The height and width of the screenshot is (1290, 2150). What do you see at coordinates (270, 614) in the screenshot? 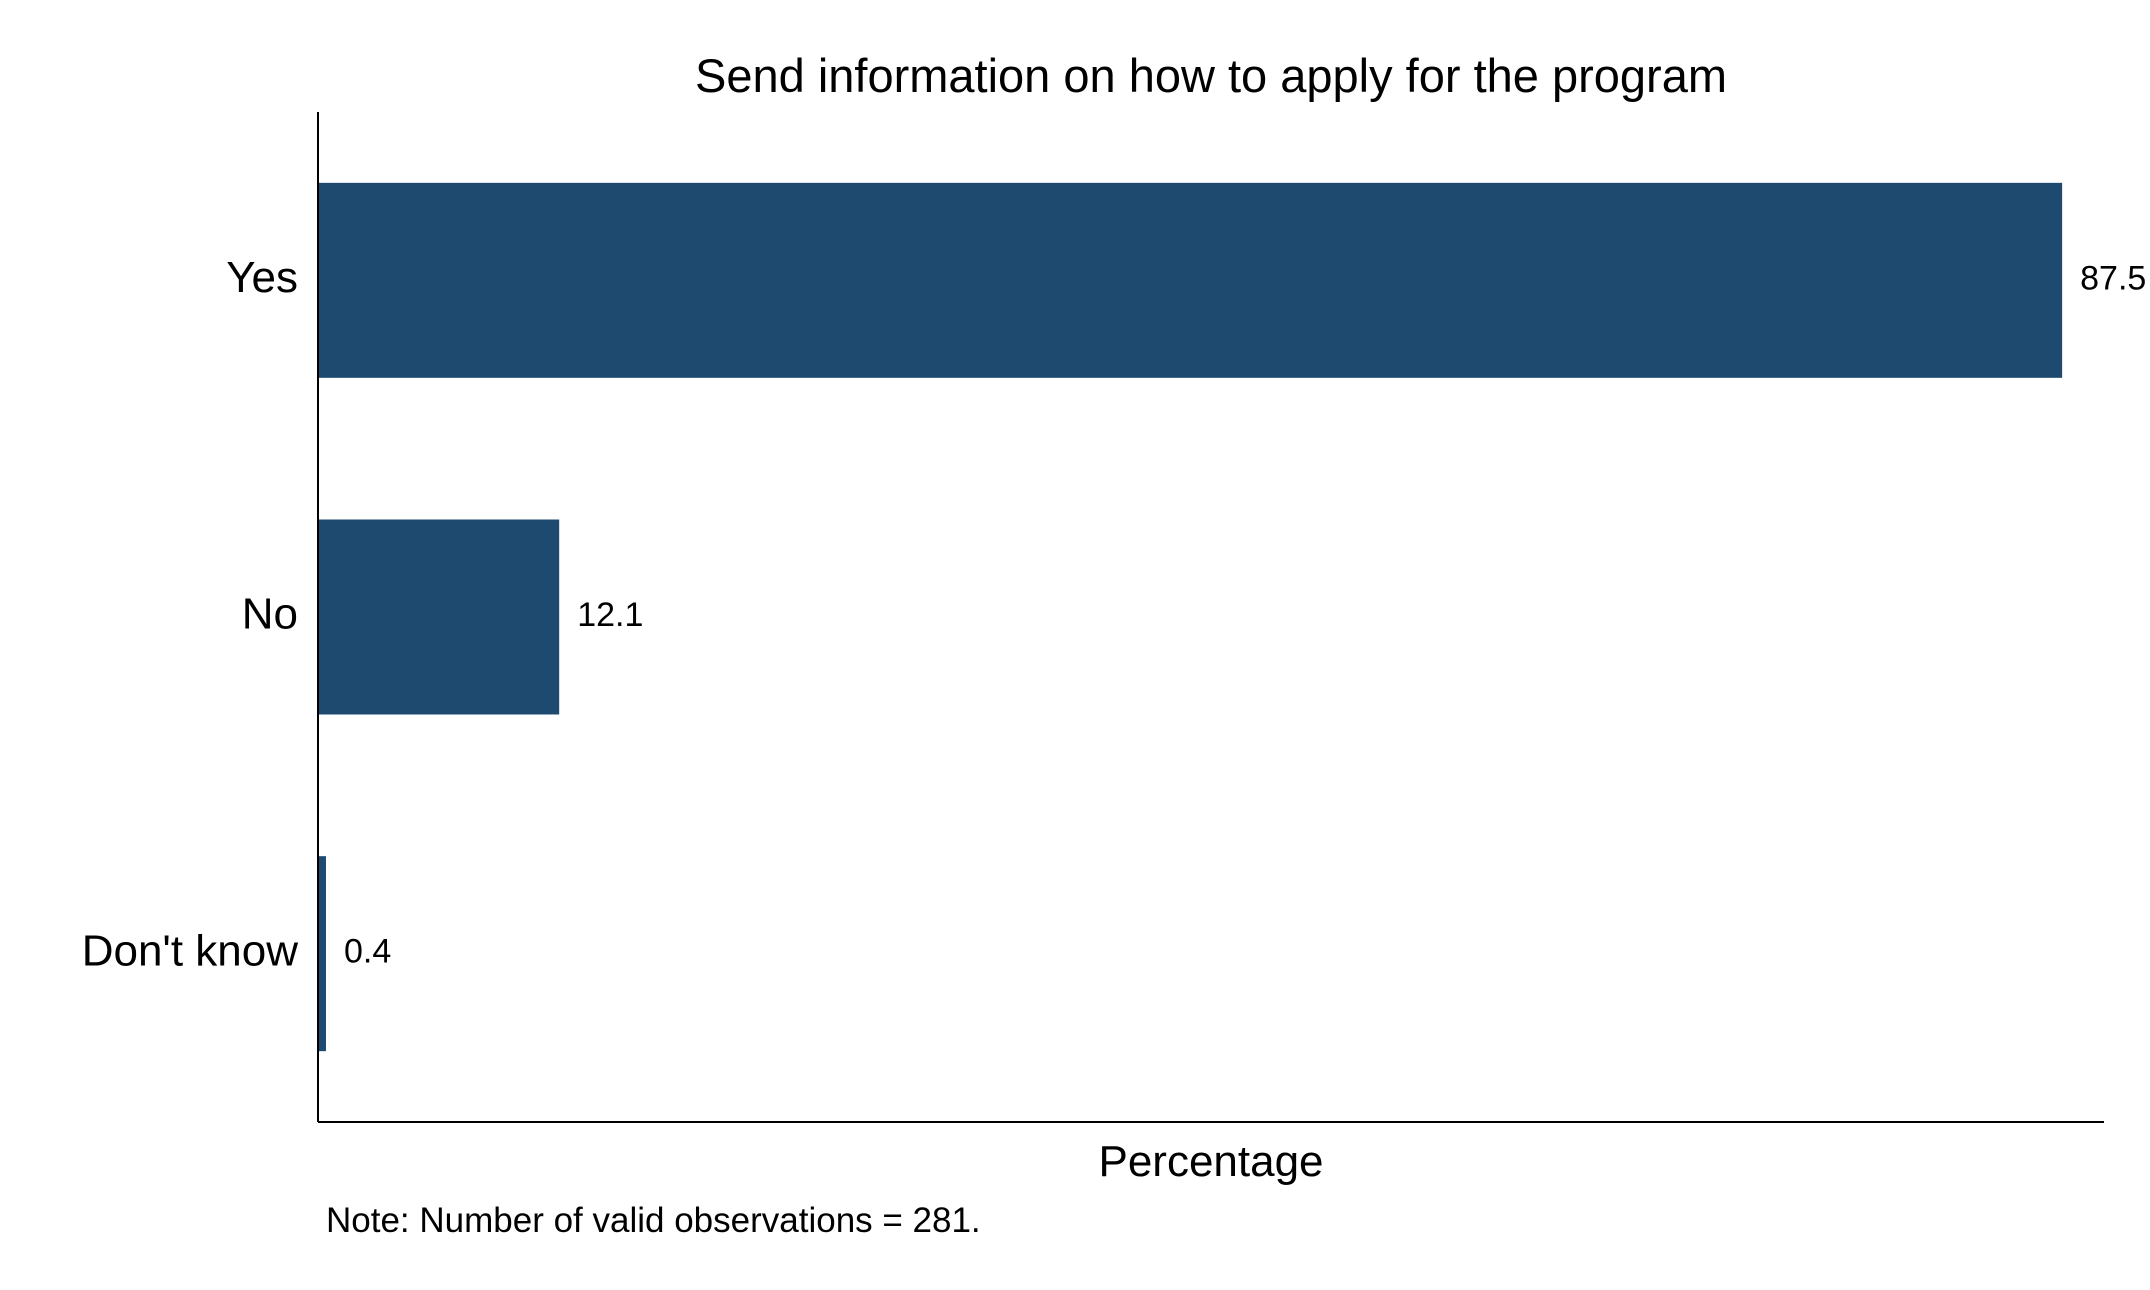
I see `category-label: No` at bounding box center [270, 614].